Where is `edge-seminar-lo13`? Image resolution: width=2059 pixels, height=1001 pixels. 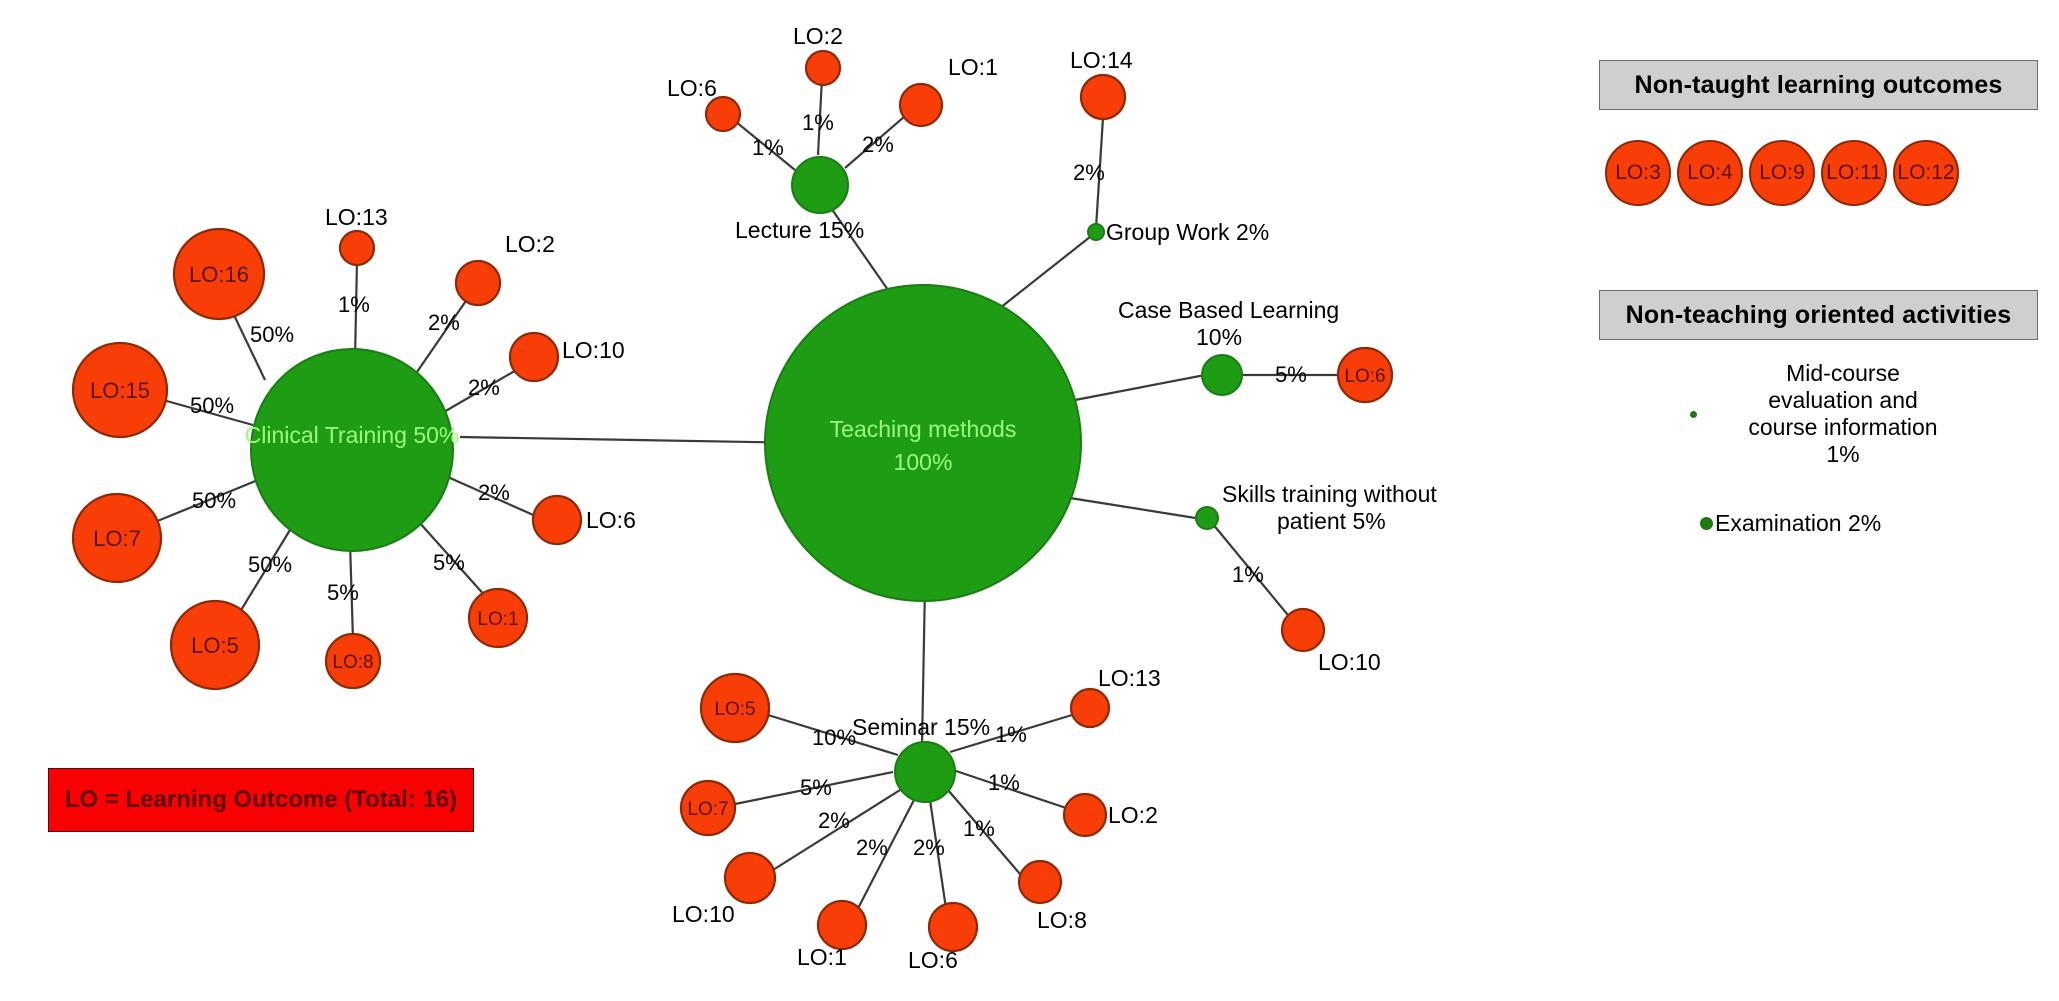 edge-seminar-lo13 is located at coordinates (1016, 732).